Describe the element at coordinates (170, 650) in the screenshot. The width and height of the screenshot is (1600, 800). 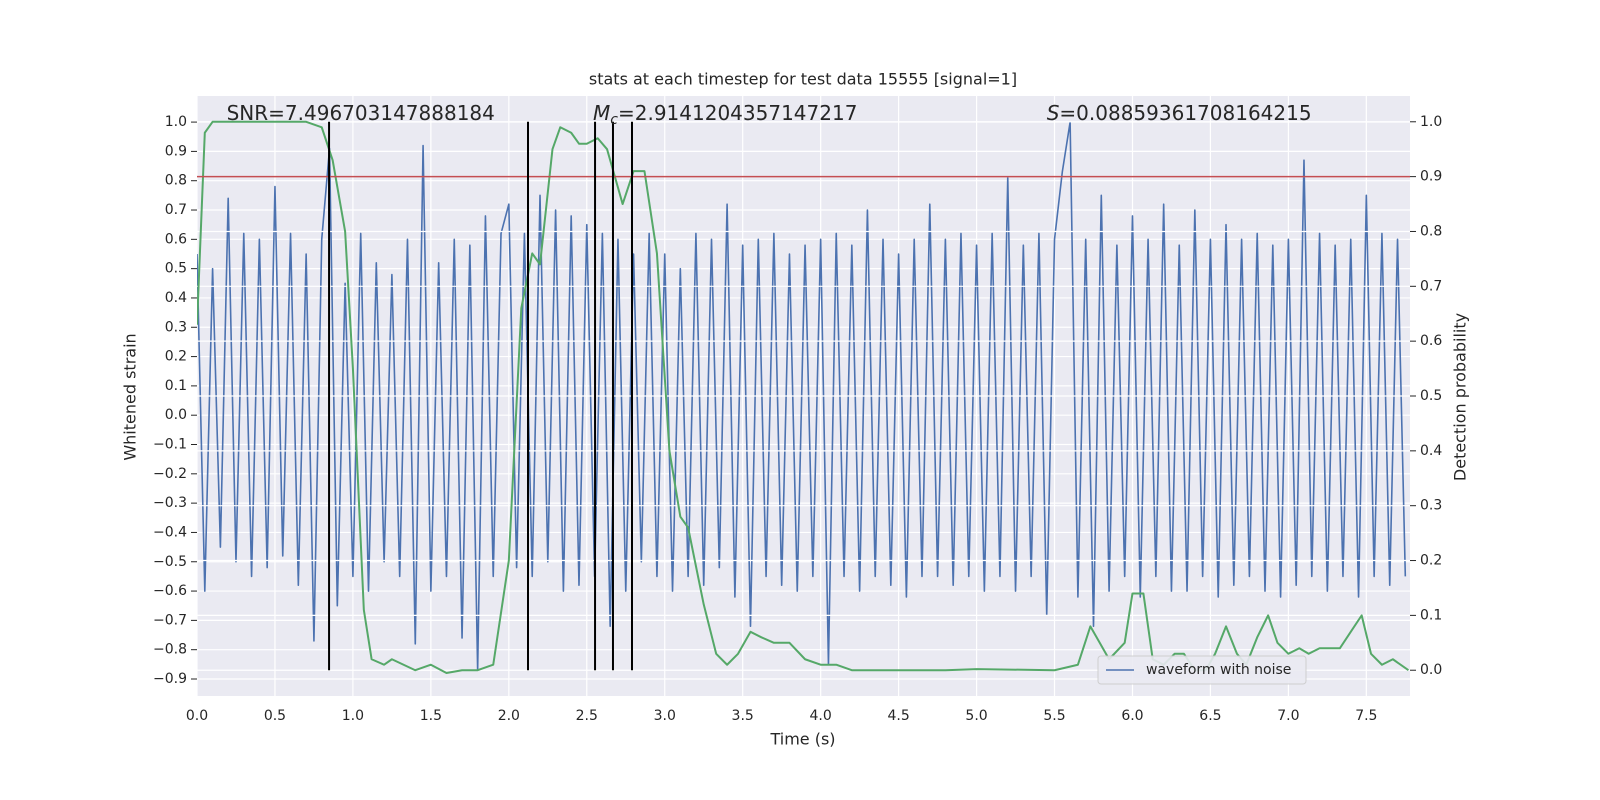
I see `y-tick-label: −0.8` at that location.